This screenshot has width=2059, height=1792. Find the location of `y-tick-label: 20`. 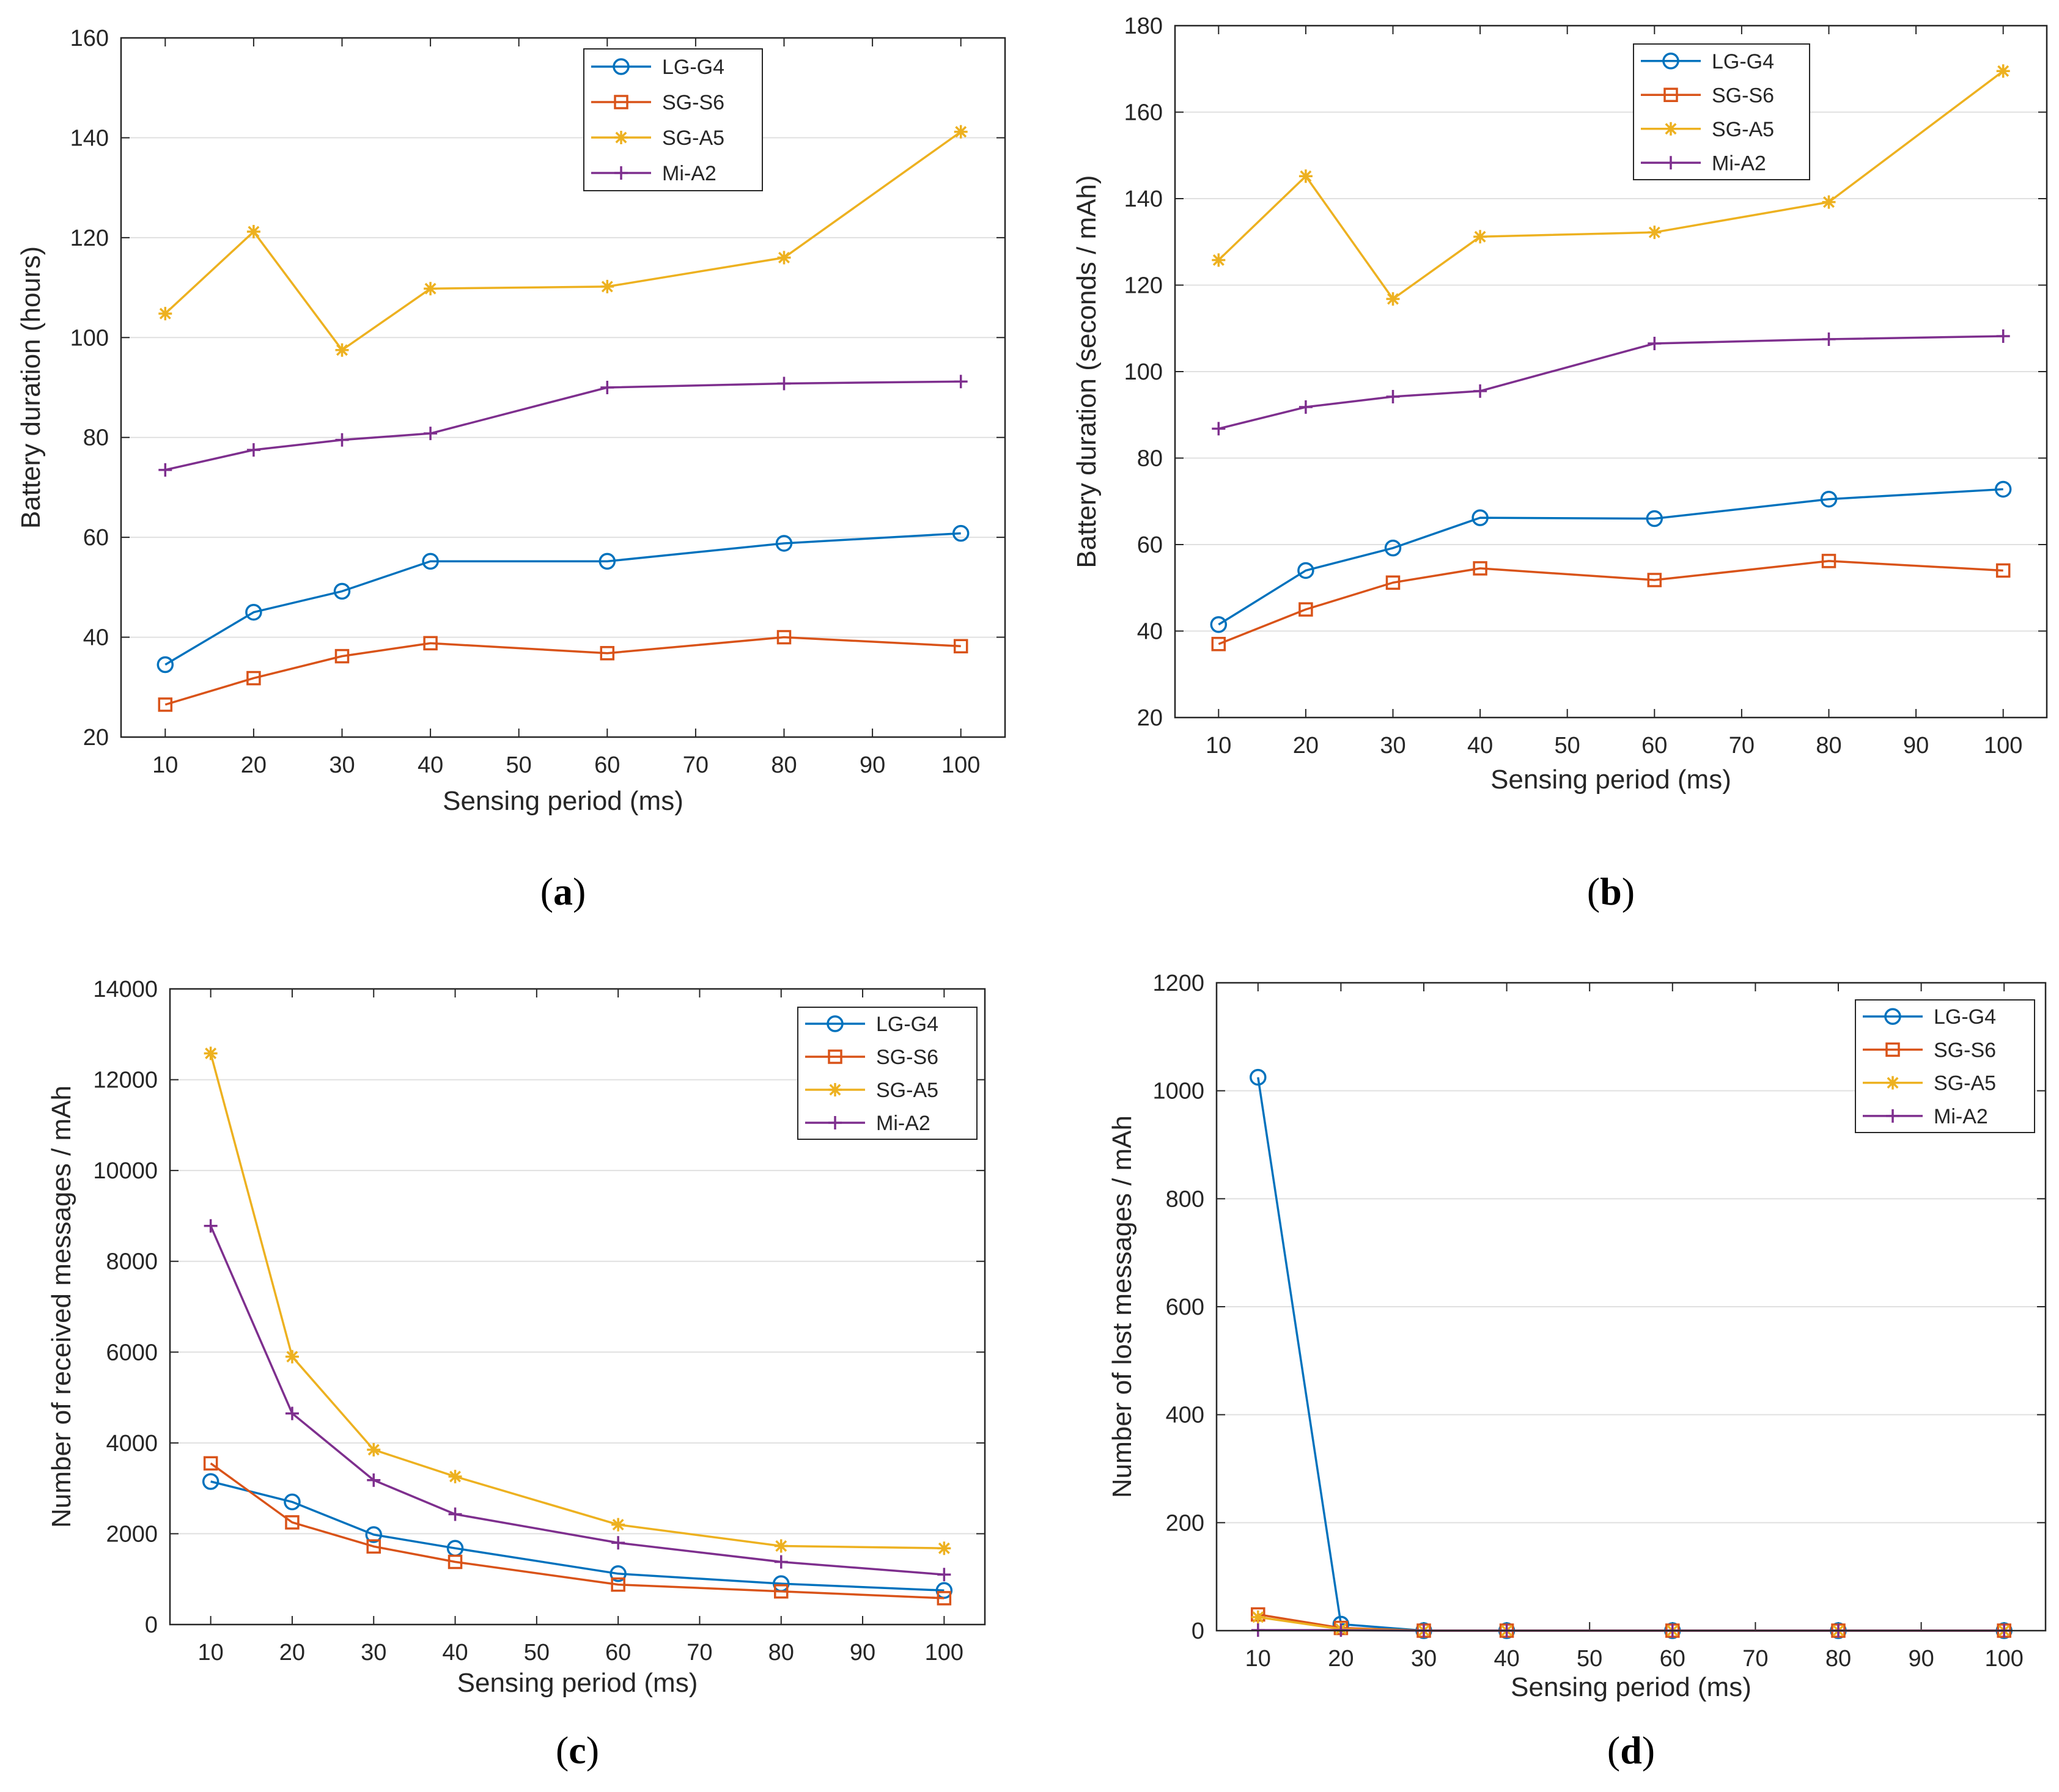

y-tick-label: 20 is located at coordinates (1150, 718).